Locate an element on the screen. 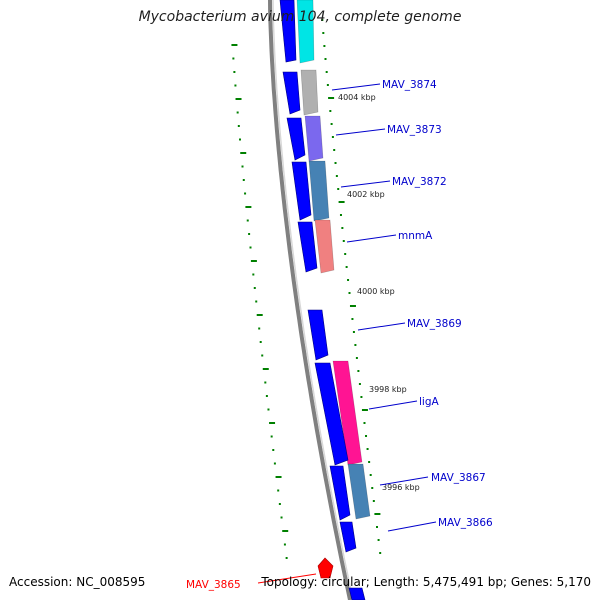  feature-track is located at coordinates (333, 260).